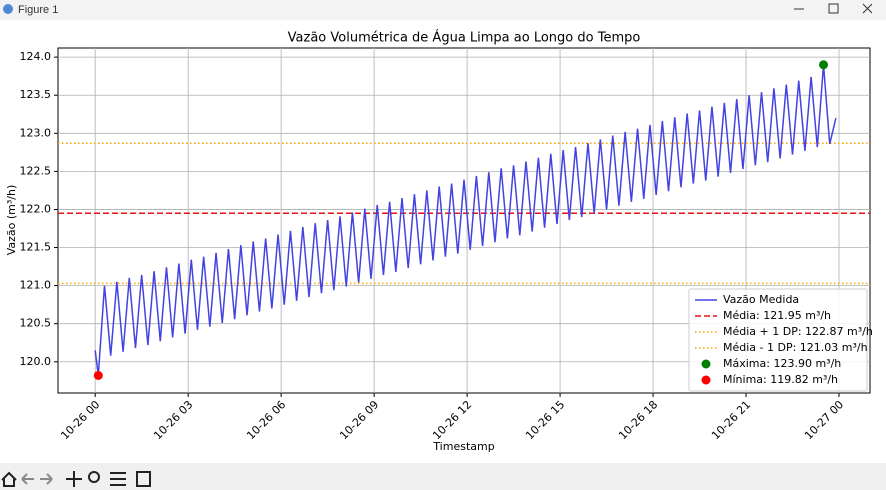 The image size is (886, 490). What do you see at coordinates (94, 477) in the screenshot?
I see `zoom-button` at bounding box center [94, 477].